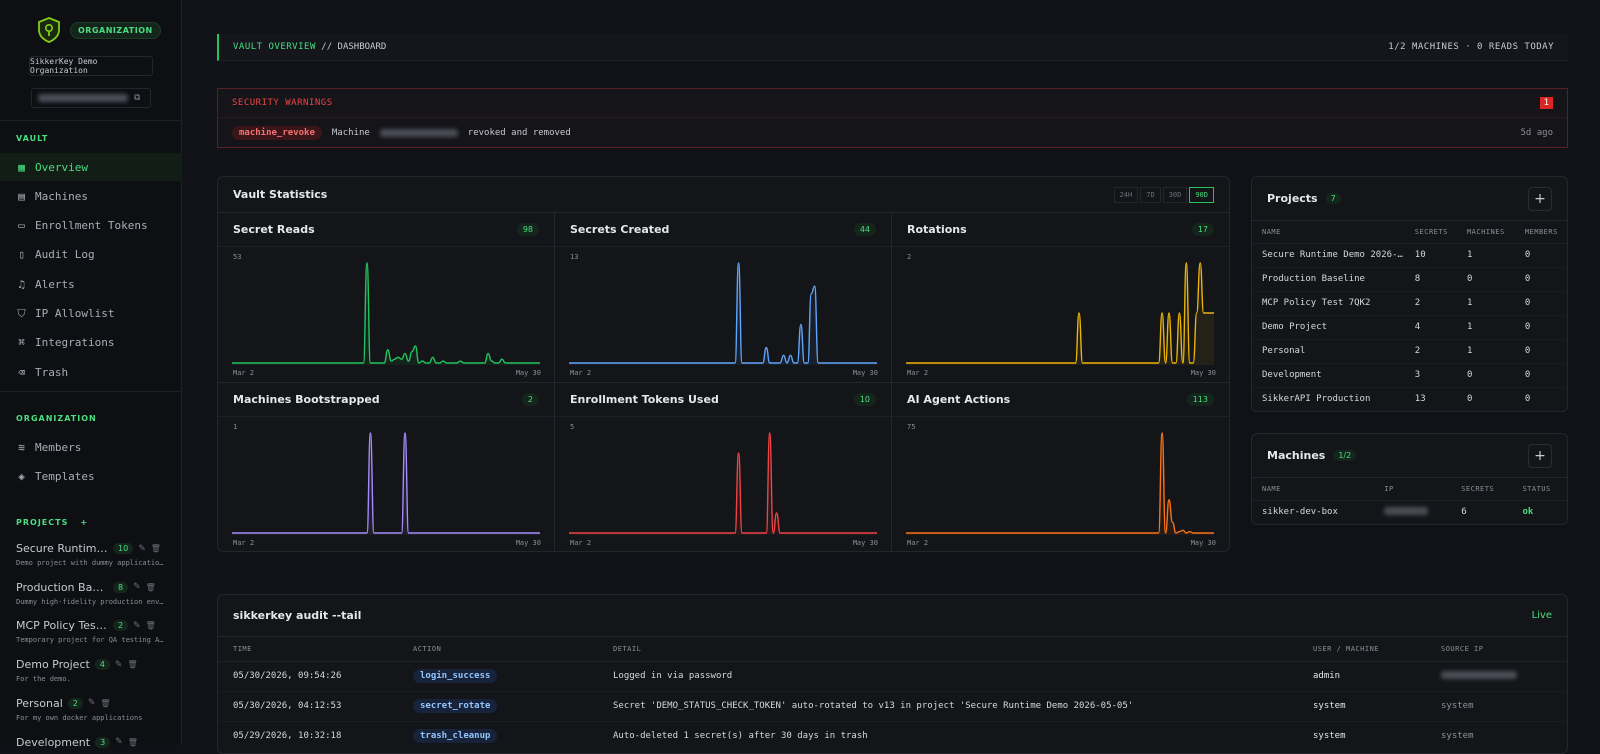  I want to click on sidebar-item-enrollment-tokens: ▭ Enrollment Tokens, so click(91, 226).